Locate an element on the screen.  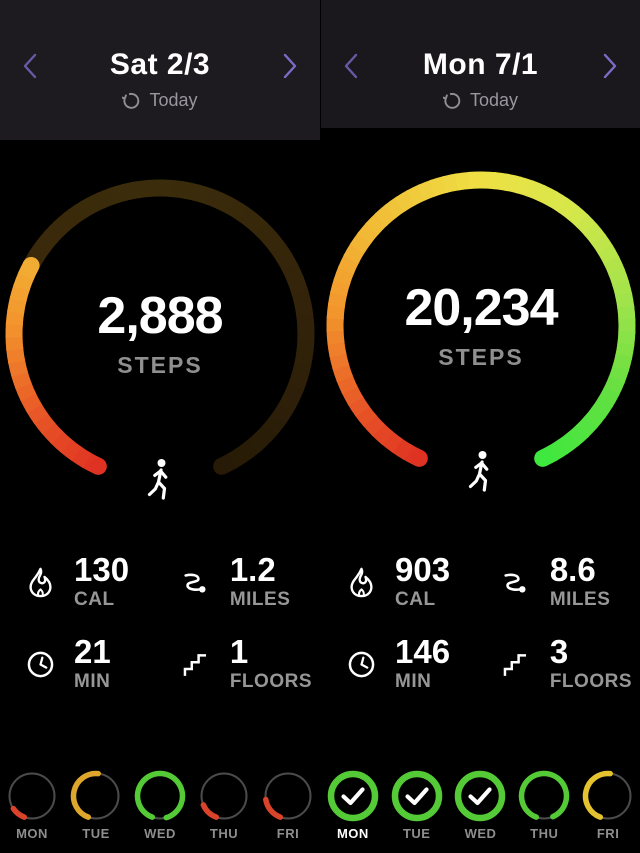
stat-value: 21 is located at coordinates (92, 651).